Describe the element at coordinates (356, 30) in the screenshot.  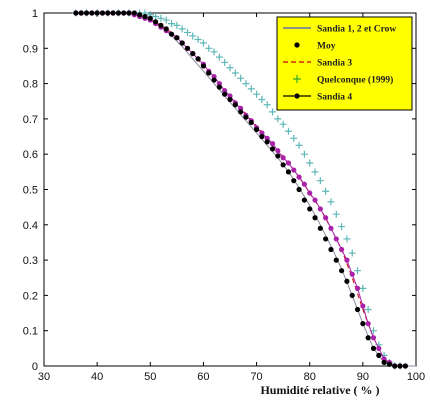
I see `legend-label: Sandia 1, 2 et Crow` at that location.